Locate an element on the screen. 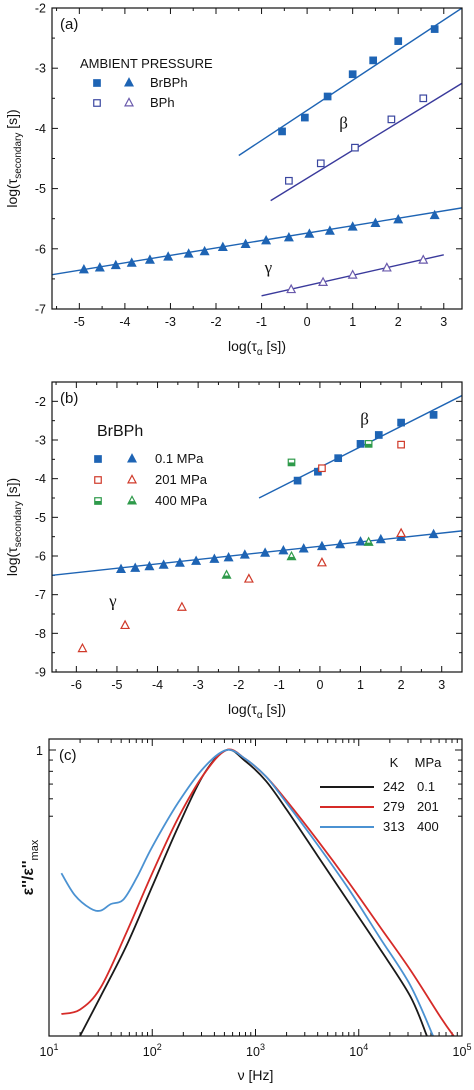  legend-label: 0.1 MPa is located at coordinates (179, 458).